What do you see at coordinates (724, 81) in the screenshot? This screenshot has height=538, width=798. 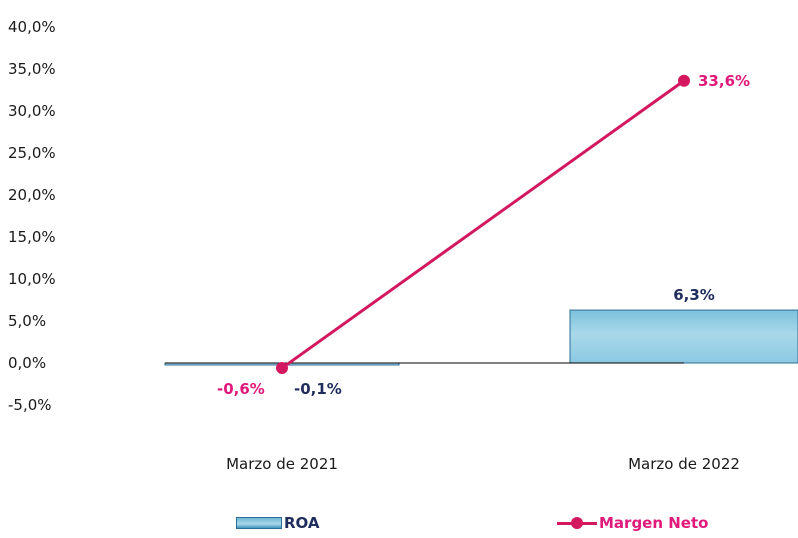 I see `margen-neto-data-label: 33,6%` at bounding box center [724, 81].